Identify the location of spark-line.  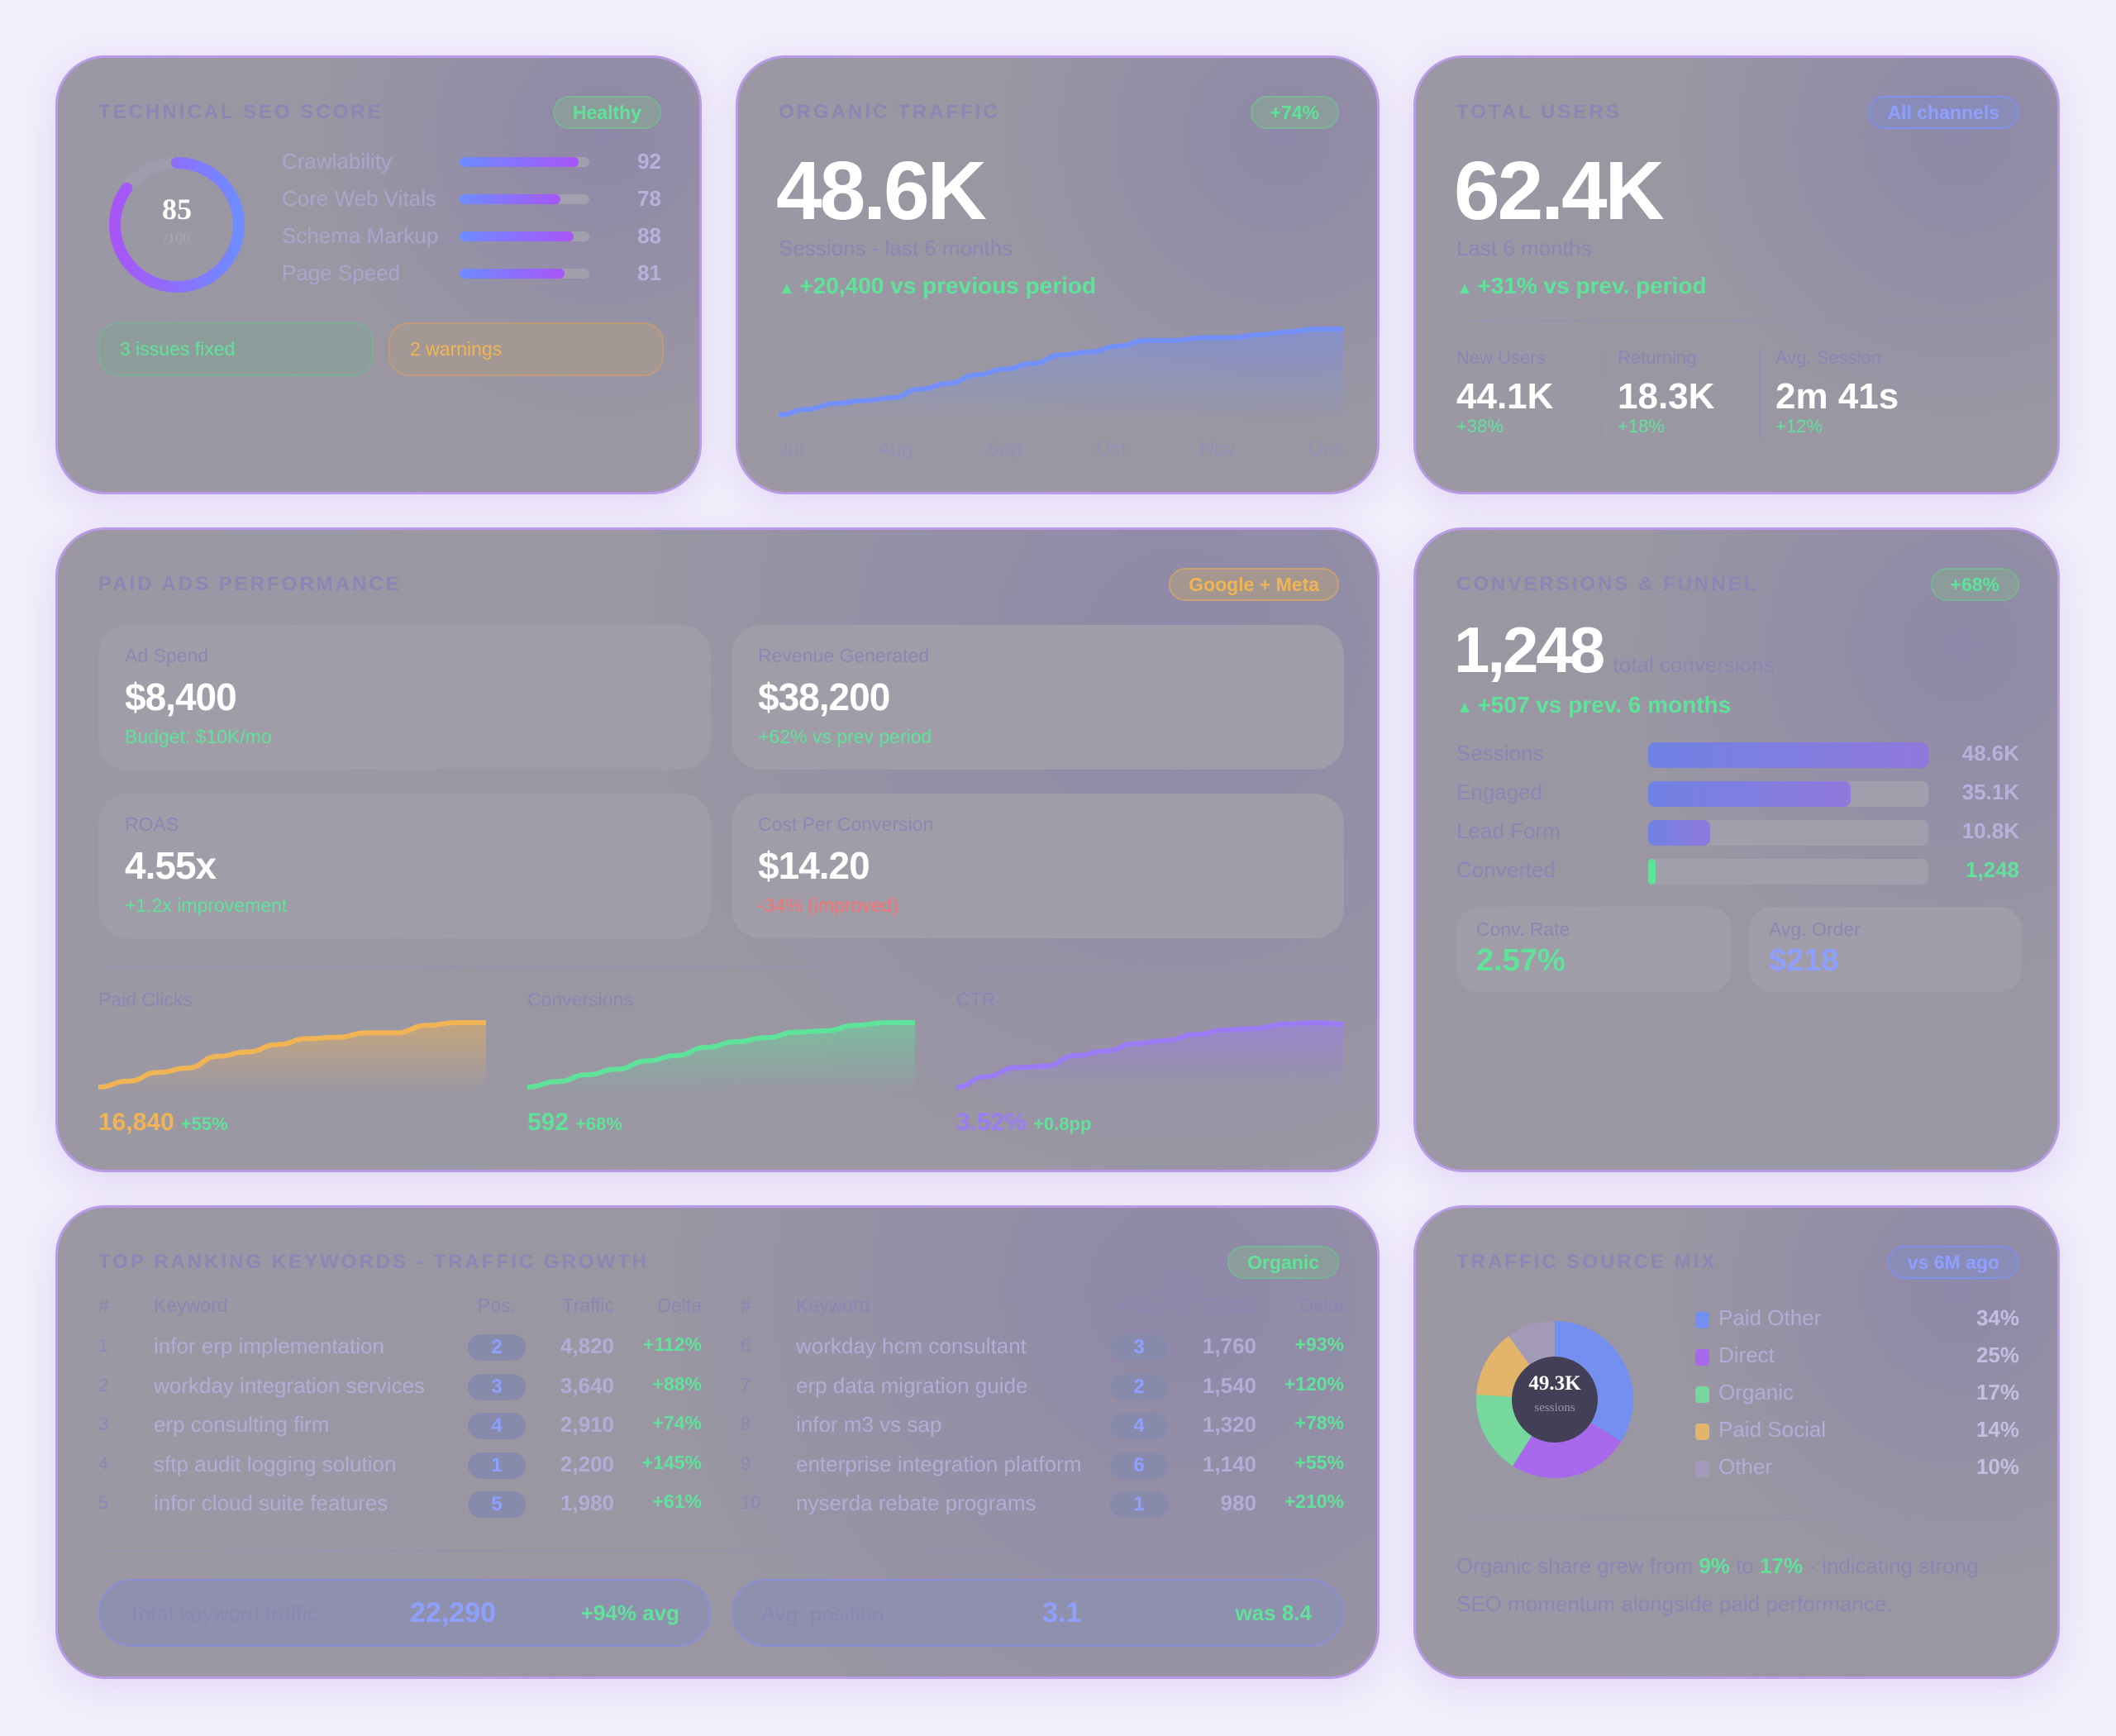
(721, 1055).